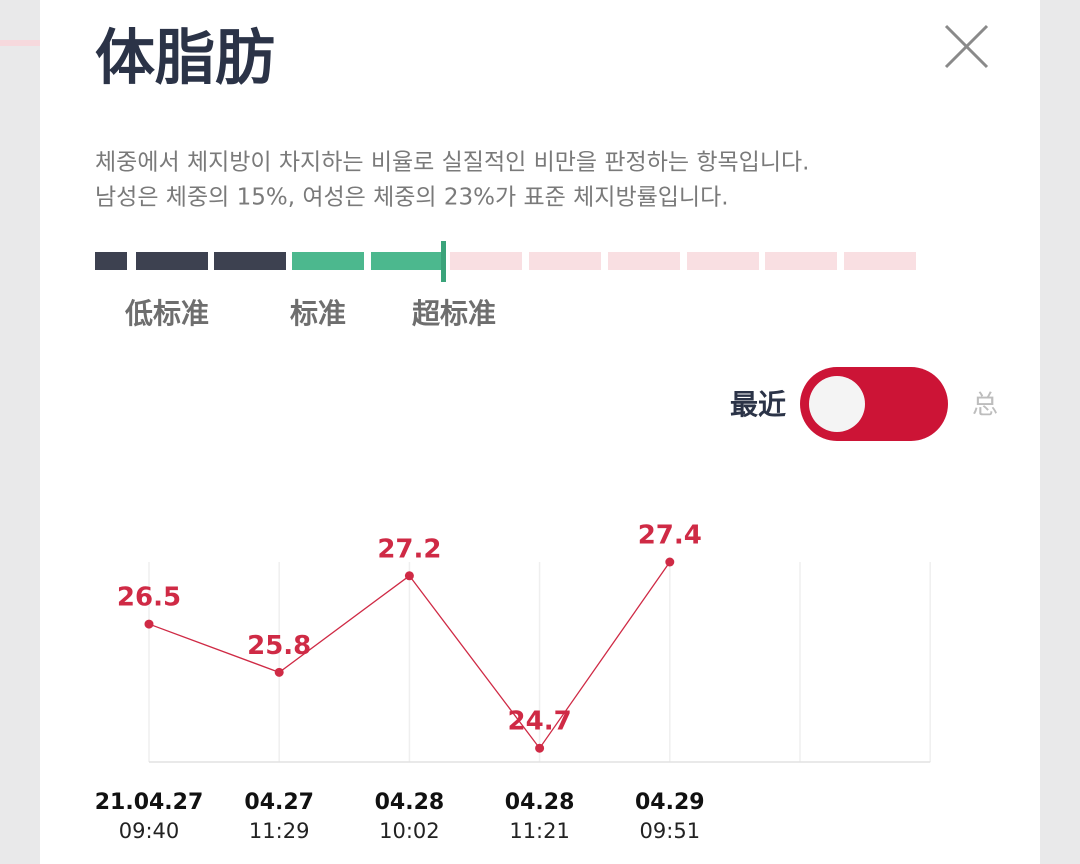  What do you see at coordinates (985, 406) in the screenshot?
I see `toggle-label: 总` at bounding box center [985, 406].